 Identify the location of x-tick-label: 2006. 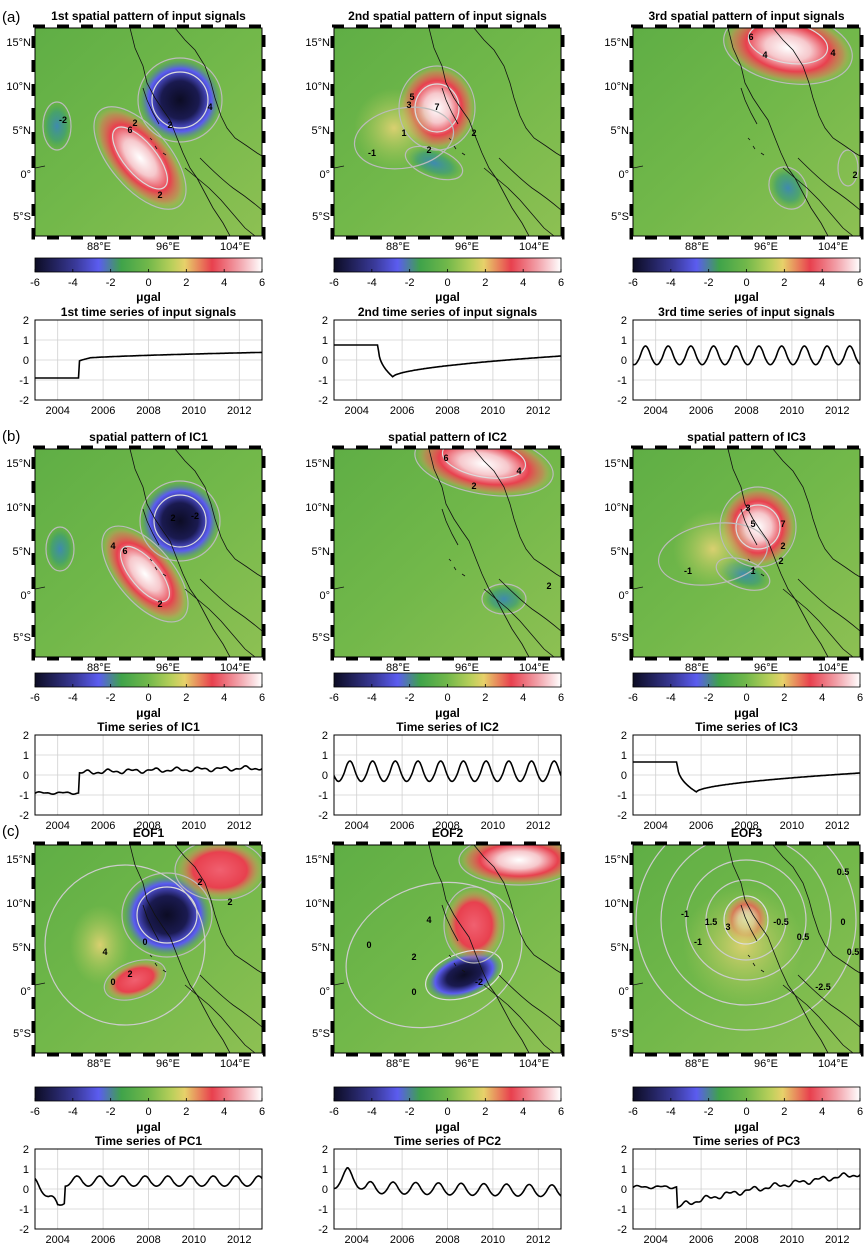
(402, 411).